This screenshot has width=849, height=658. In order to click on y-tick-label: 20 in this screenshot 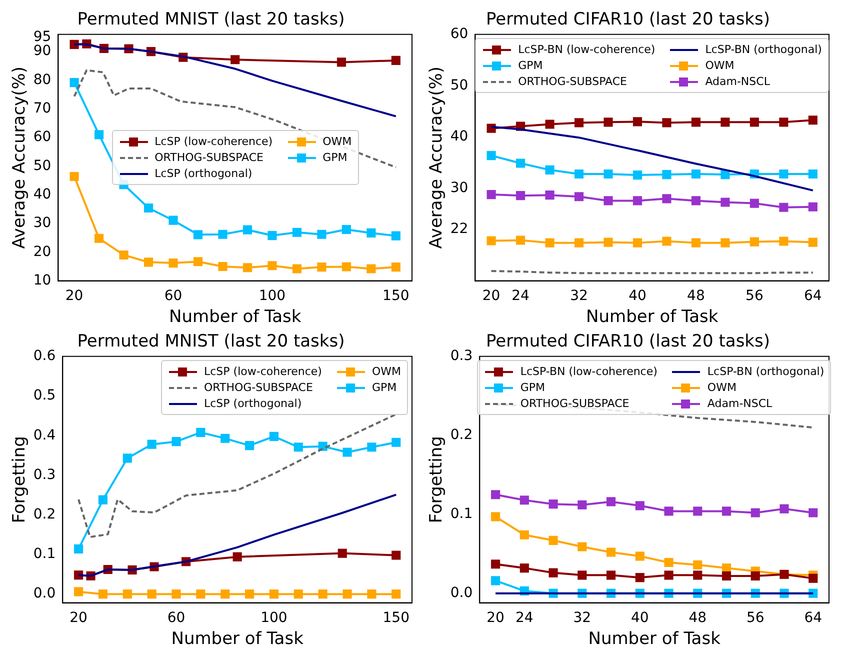, I will do `click(42, 252)`.